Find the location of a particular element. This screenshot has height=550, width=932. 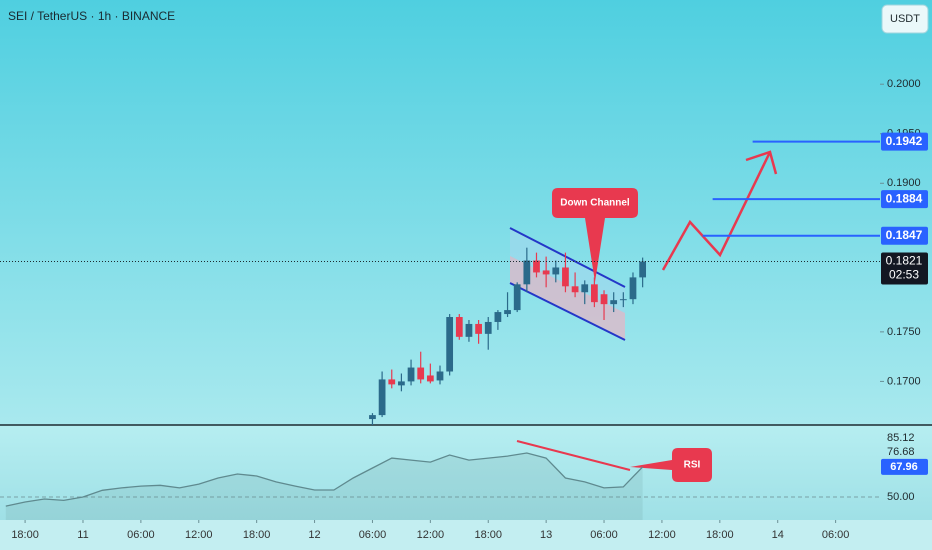

x-tick-label: 13 is located at coordinates (546, 535).